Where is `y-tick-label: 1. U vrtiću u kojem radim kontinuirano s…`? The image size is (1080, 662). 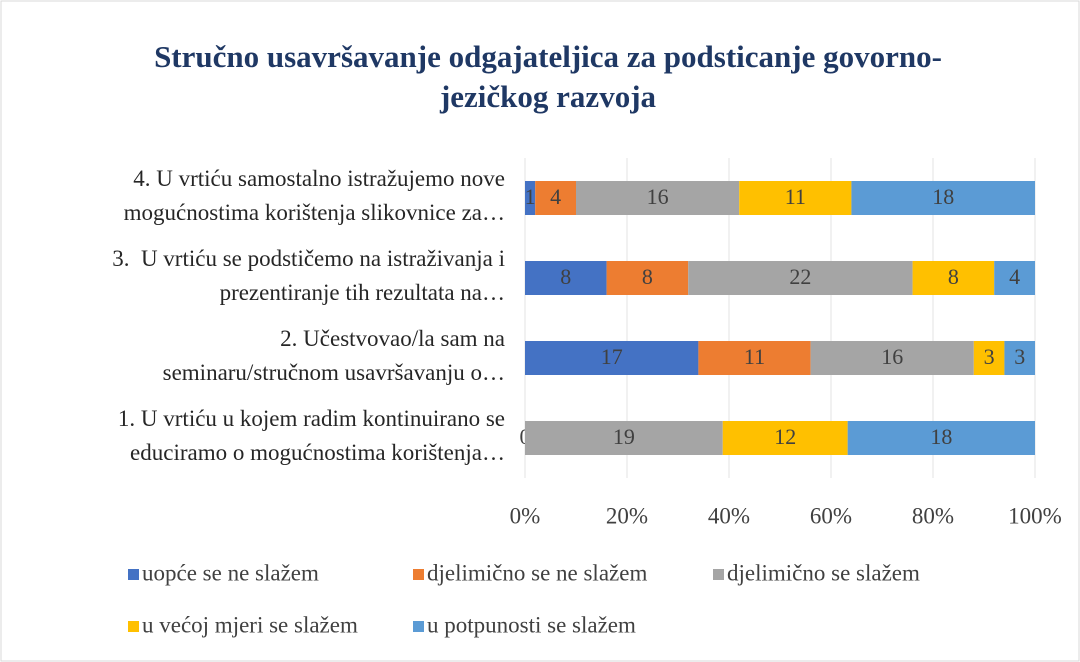 y-tick-label: 1. U vrtiću u kojem radim kontinuirano s… is located at coordinates (311, 435).